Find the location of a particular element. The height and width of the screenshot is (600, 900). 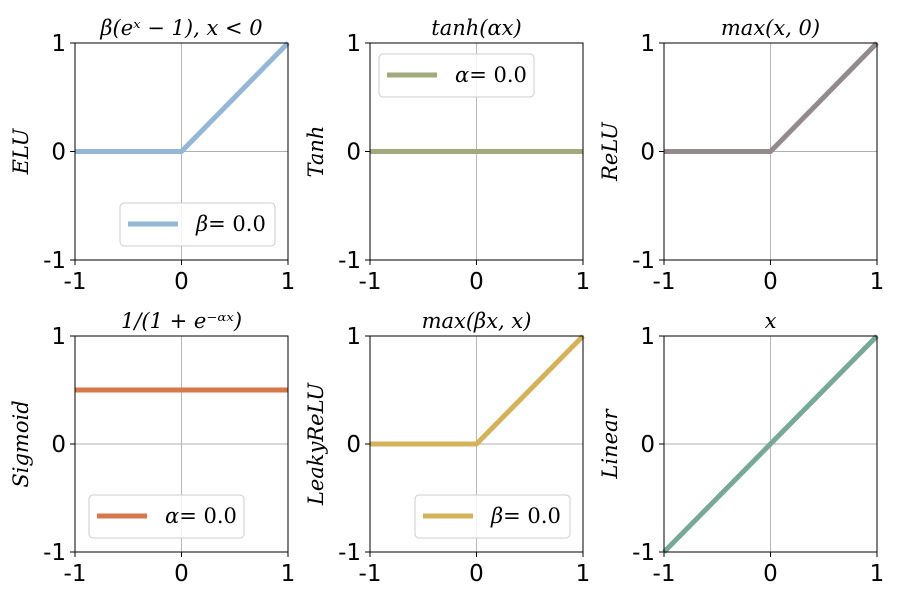

chart-panel-sigmoid: -1 0 1 -1 0 1 1/(1 + e⁻ᵅˣ) Sigmoid α= 0.0 is located at coordinates (152, 448).